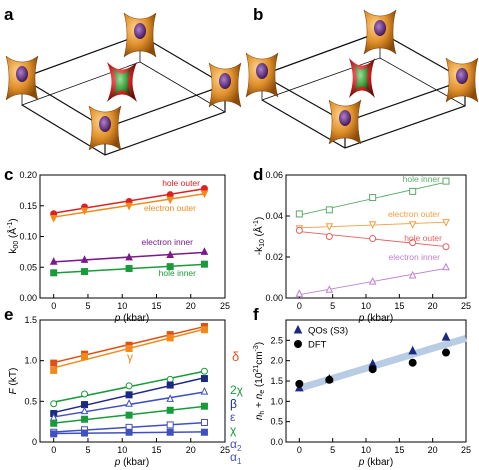 The image size is (479, 470). What do you see at coordinates (423, 238) in the screenshot?
I see `series-label: hole outer` at bounding box center [423, 238].